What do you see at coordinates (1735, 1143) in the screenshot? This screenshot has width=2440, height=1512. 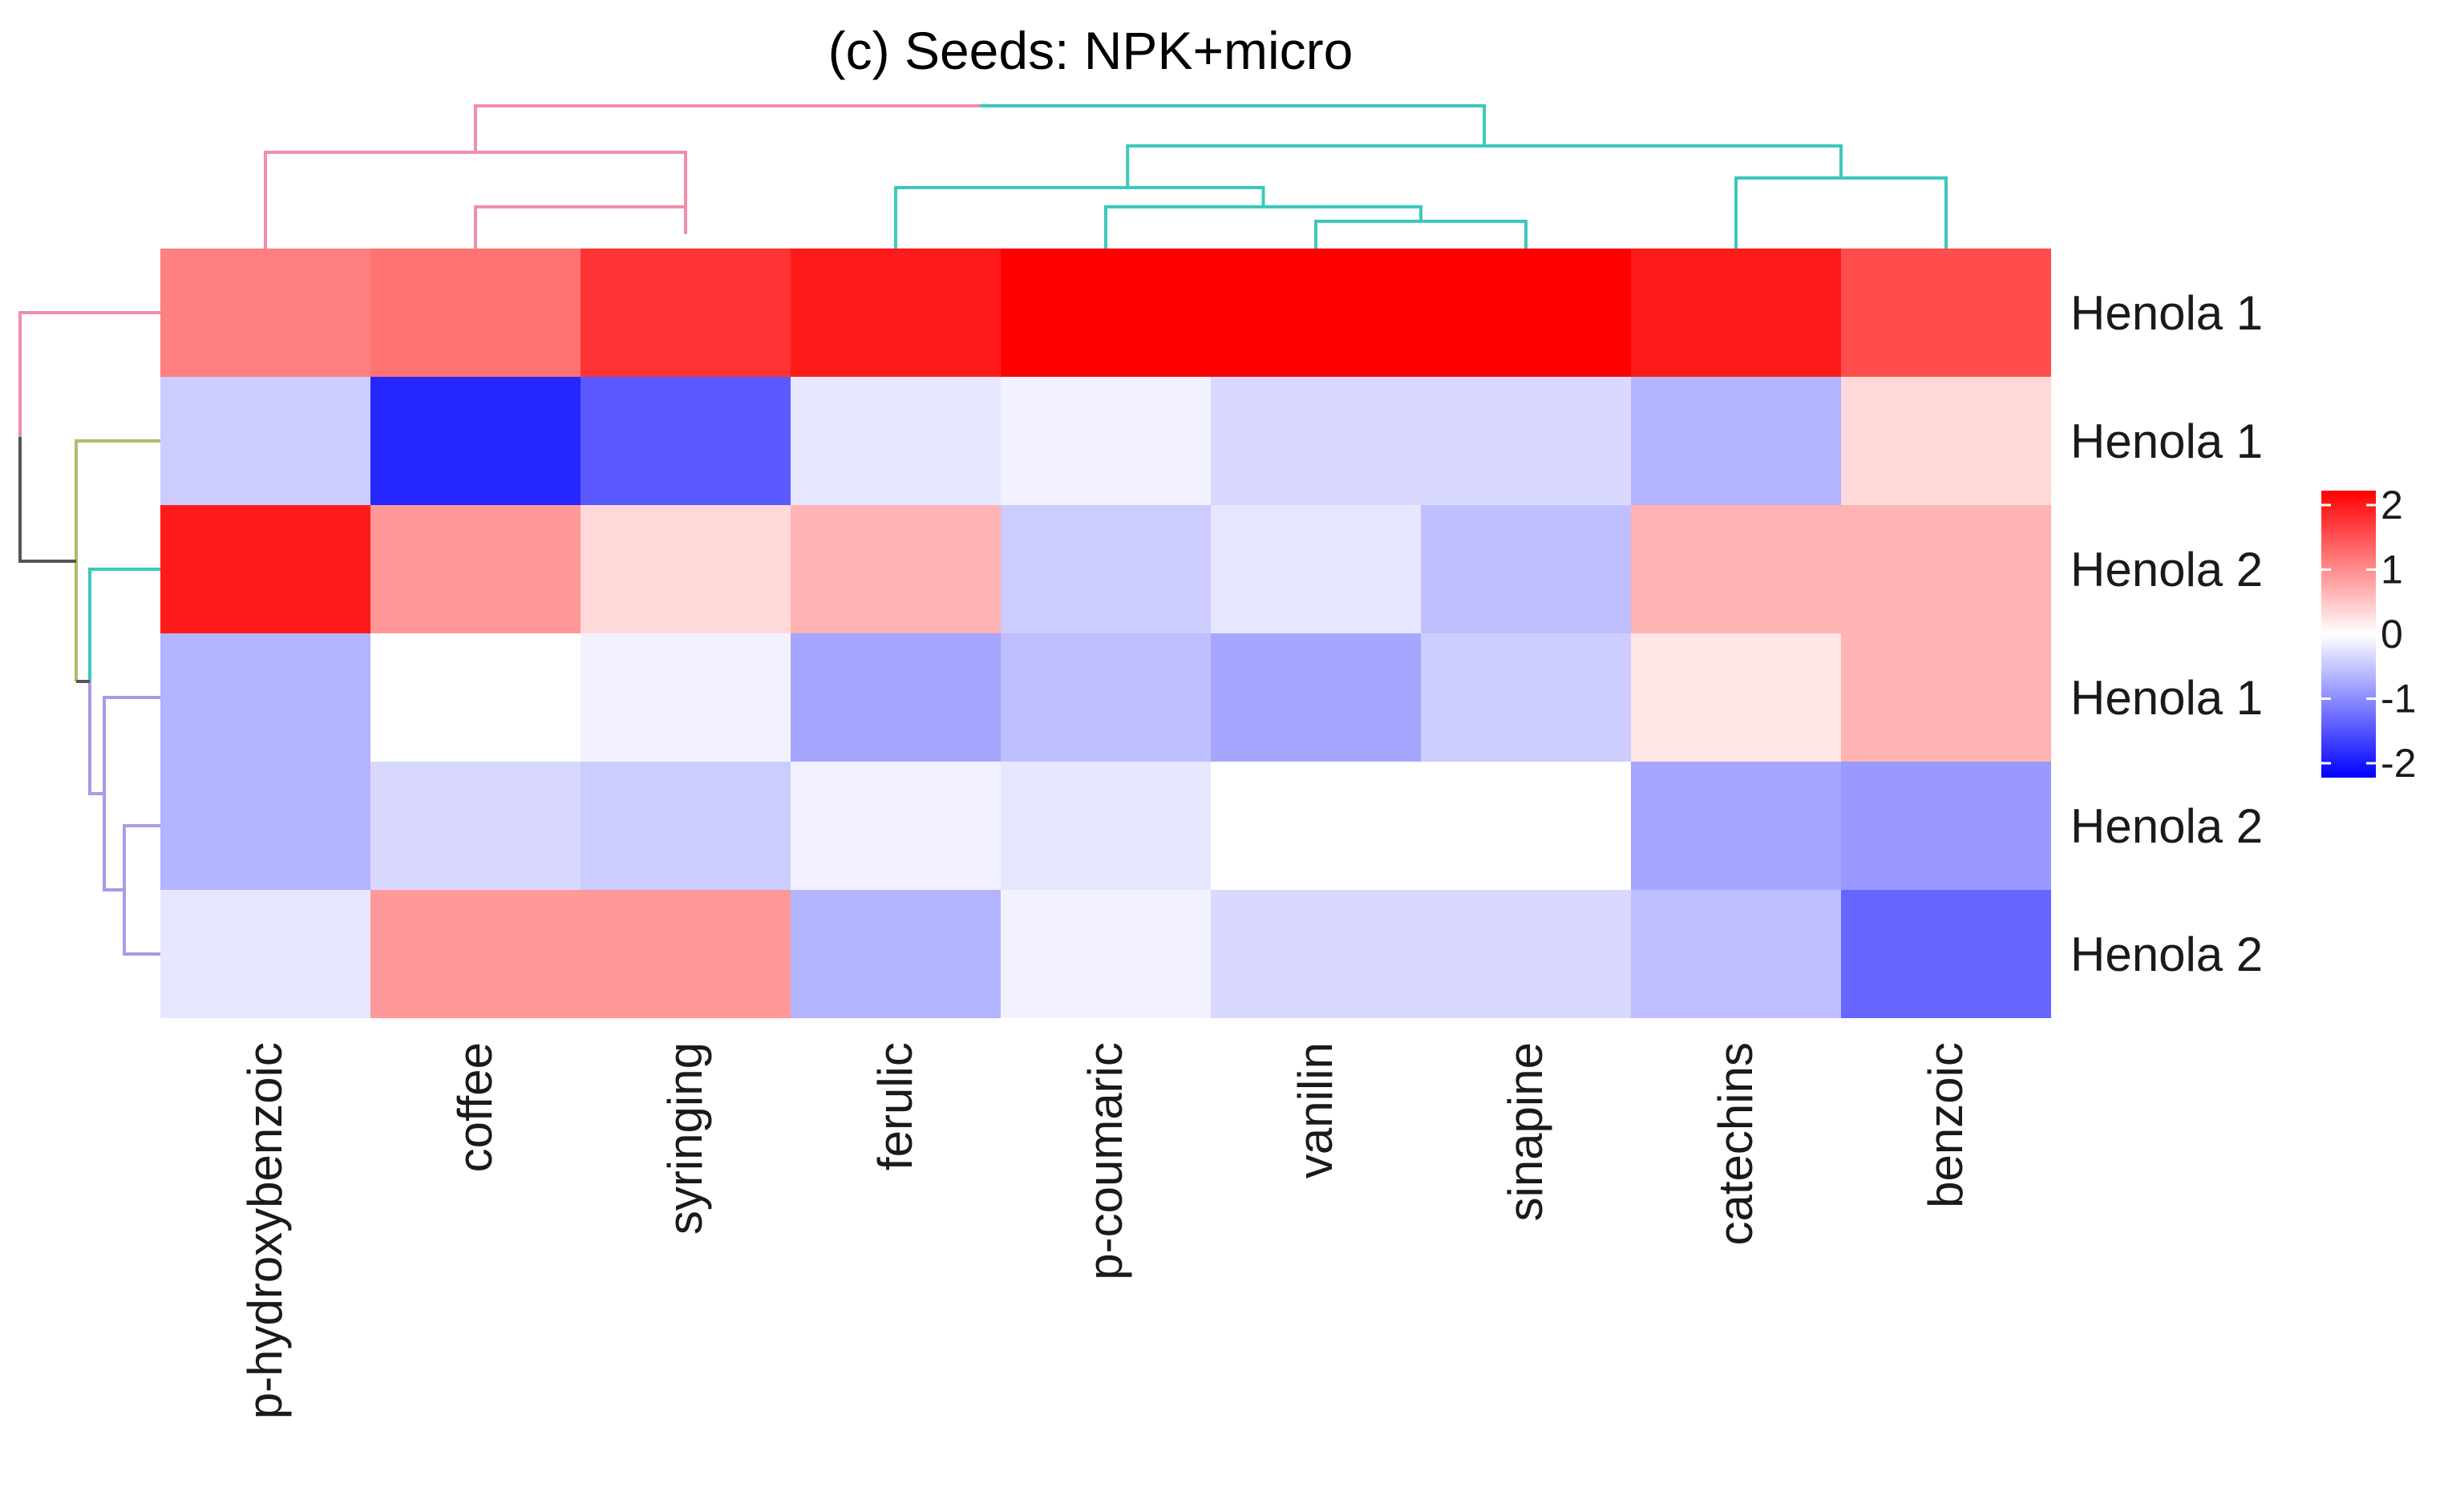 I see `column-label: catechins` at bounding box center [1735, 1143].